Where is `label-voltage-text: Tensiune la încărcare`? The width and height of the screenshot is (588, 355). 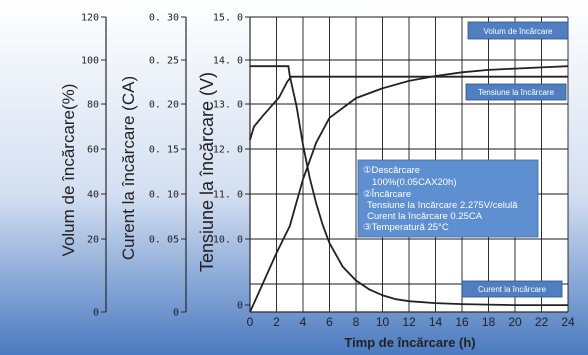
label-voltage-text: Tensiune la încărcare is located at coordinates (516, 92).